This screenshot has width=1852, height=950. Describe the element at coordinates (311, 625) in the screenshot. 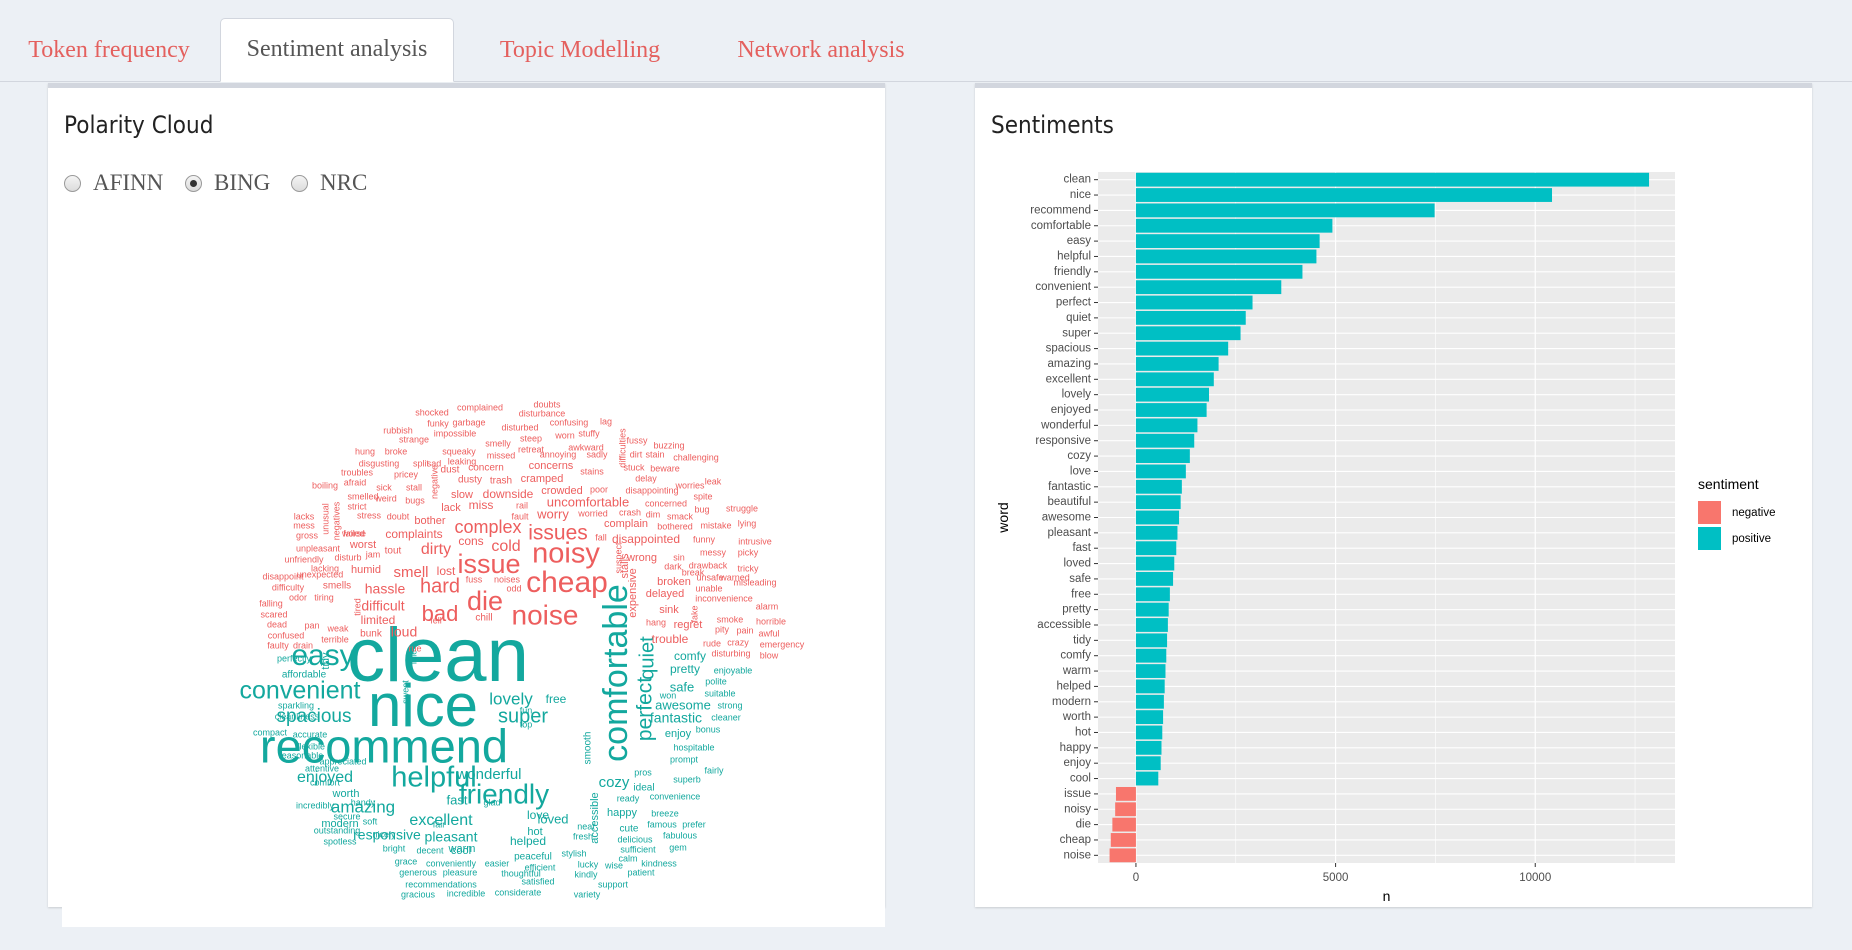

I see `wordcloud-word: pan` at that location.